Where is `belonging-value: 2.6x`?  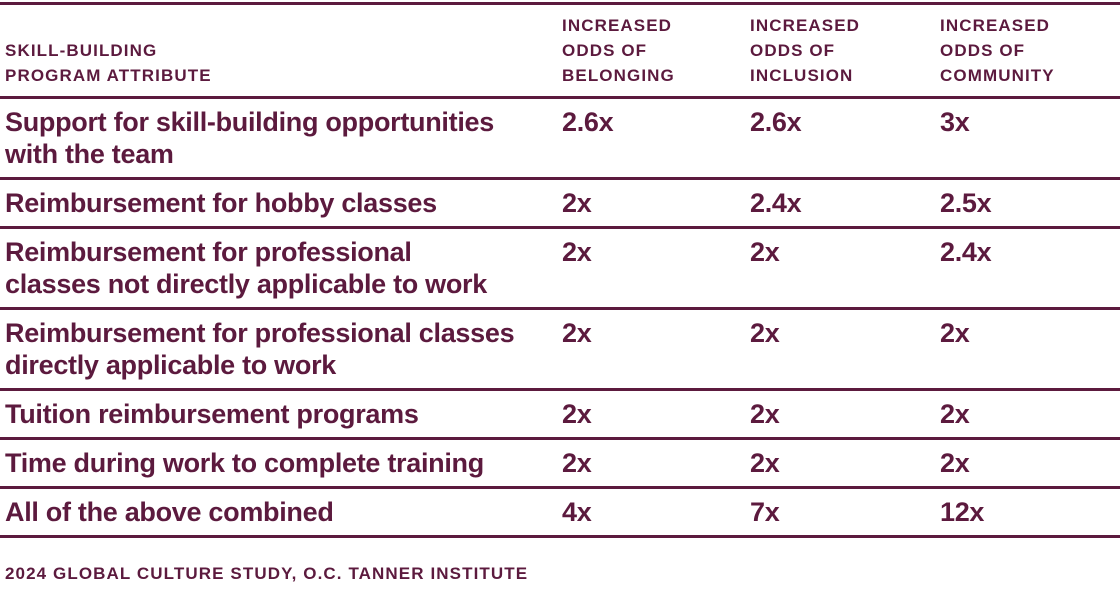
belonging-value: 2.6x is located at coordinates (588, 122).